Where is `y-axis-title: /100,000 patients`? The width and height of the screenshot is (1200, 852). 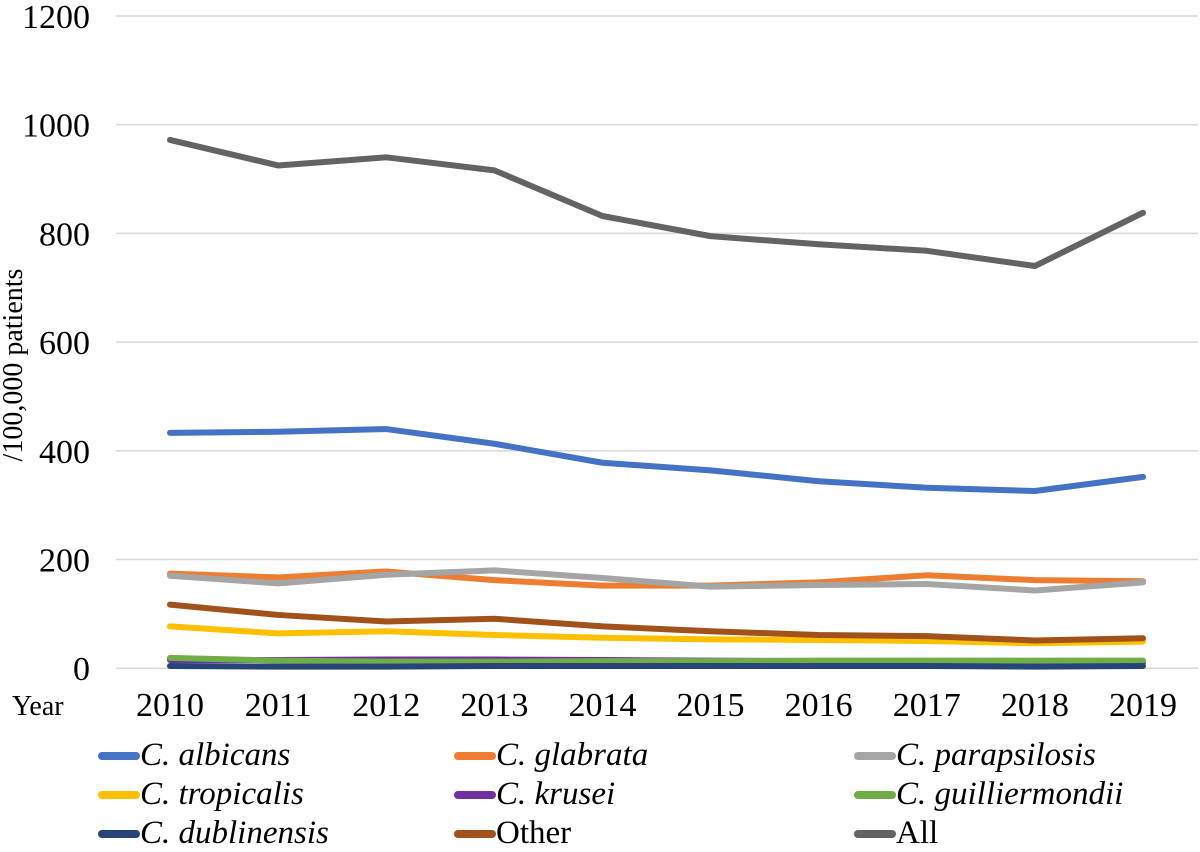
y-axis-title: /100,000 patients is located at coordinates (14, 365).